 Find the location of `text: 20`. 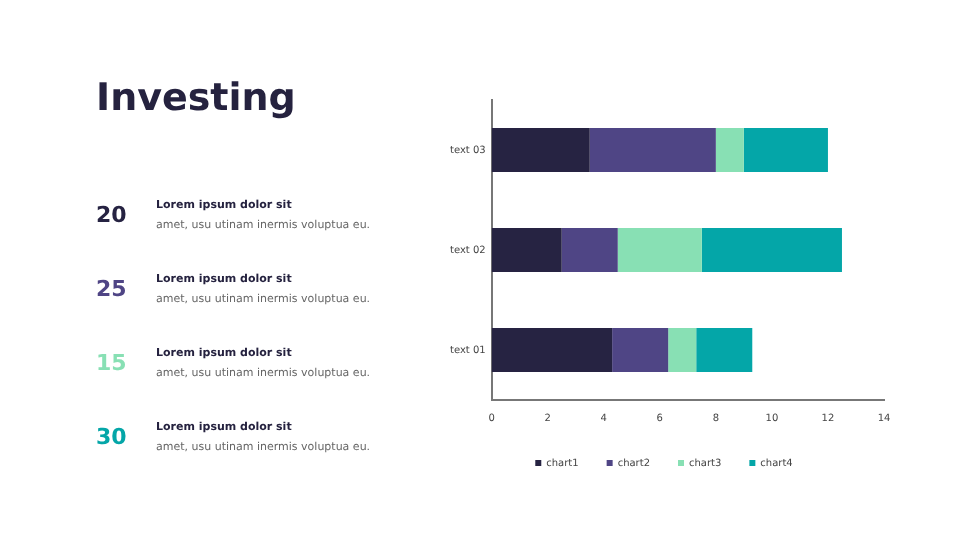

text: 20 is located at coordinates (111, 215).